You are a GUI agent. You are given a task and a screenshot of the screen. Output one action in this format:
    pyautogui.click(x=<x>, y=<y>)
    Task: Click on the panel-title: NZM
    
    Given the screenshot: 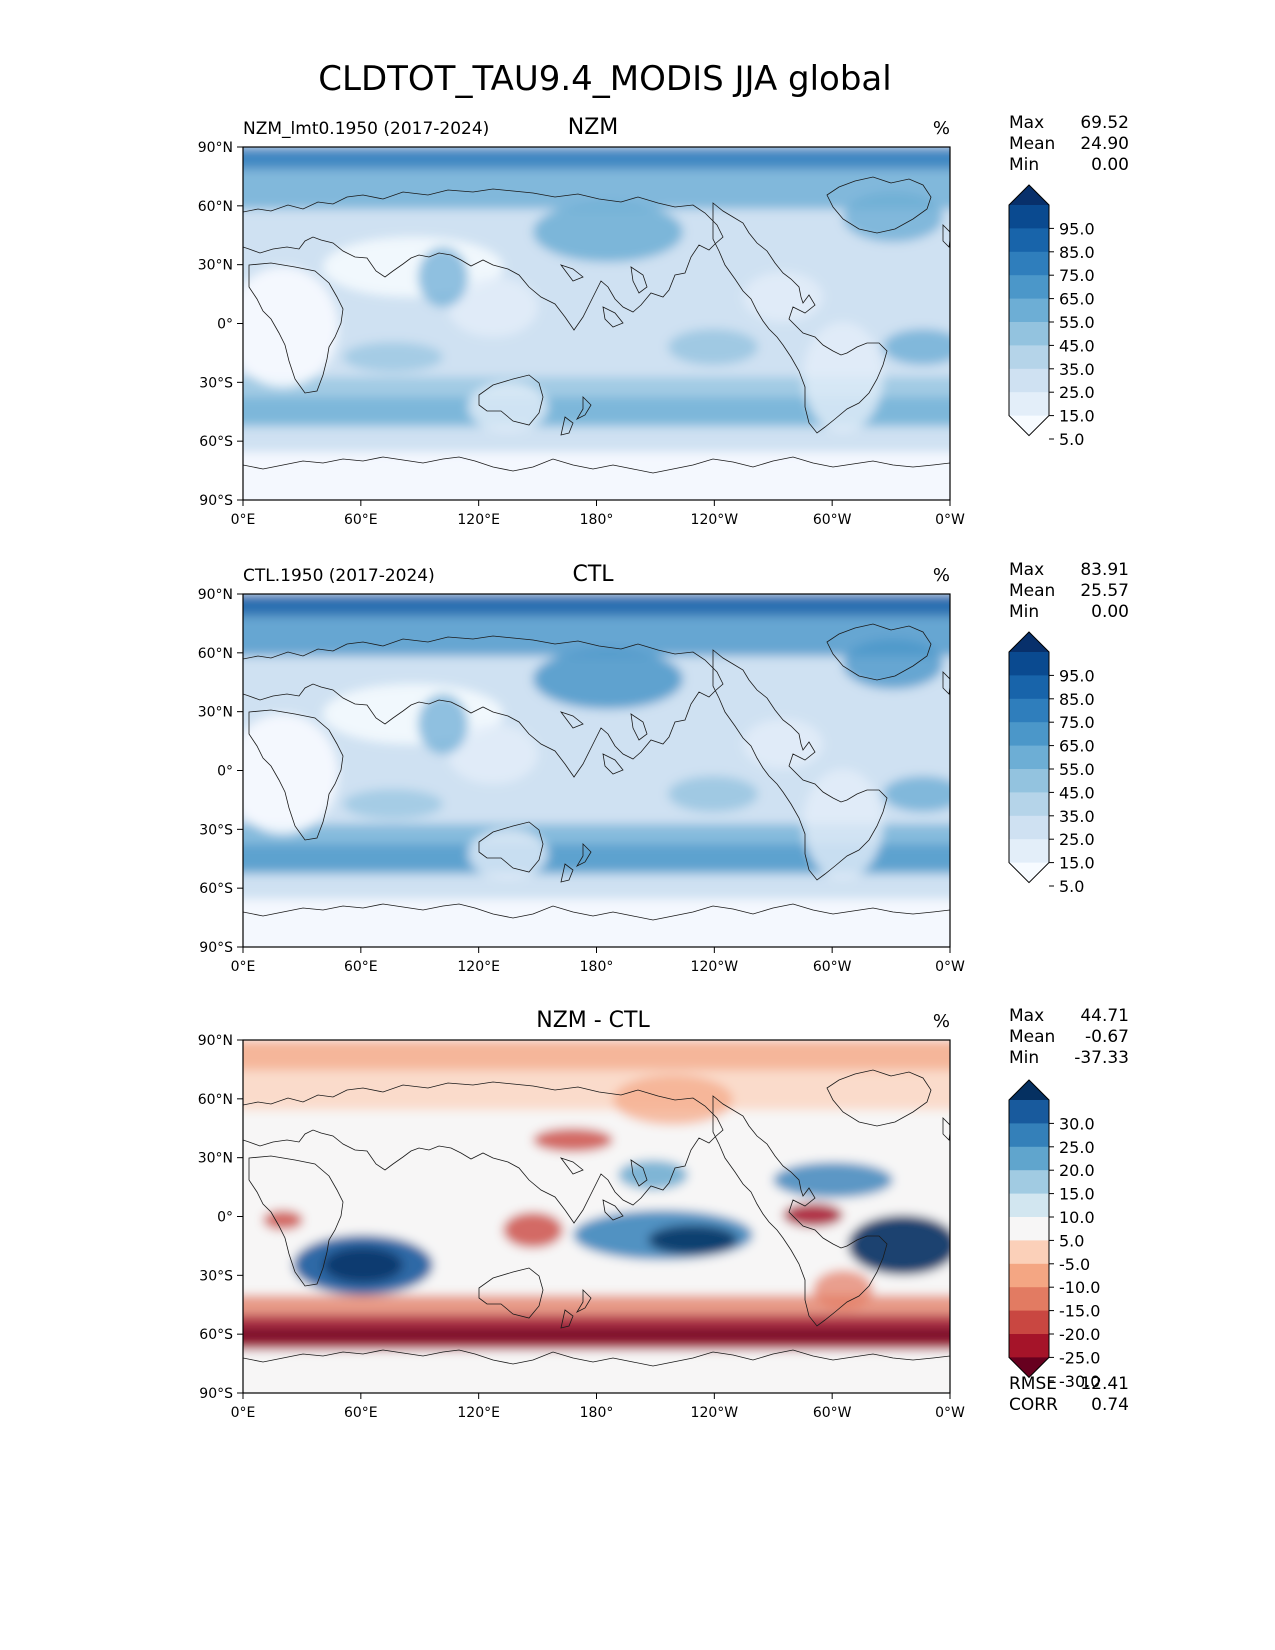 What is the action you would take?
    pyautogui.click(x=593, y=127)
    